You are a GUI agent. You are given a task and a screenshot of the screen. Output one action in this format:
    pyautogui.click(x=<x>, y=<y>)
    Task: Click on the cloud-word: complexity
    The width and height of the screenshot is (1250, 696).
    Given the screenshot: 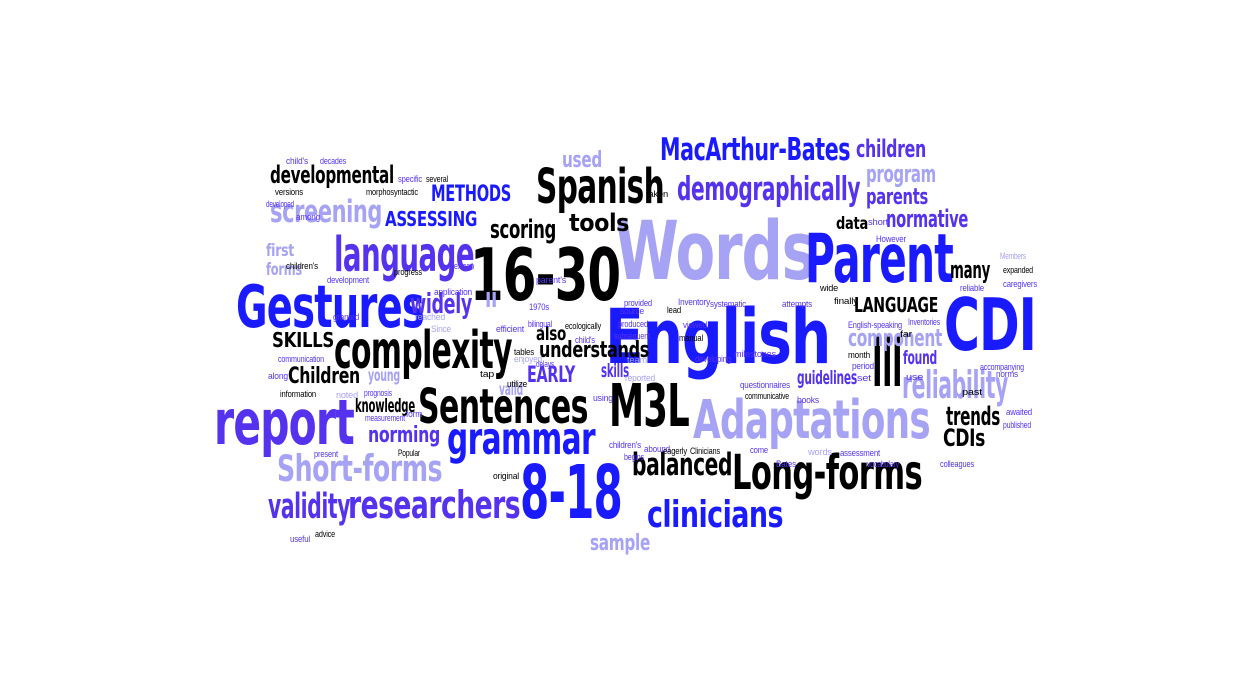 What is the action you would take?
    pyautogui.click(x=423, y=351)
    